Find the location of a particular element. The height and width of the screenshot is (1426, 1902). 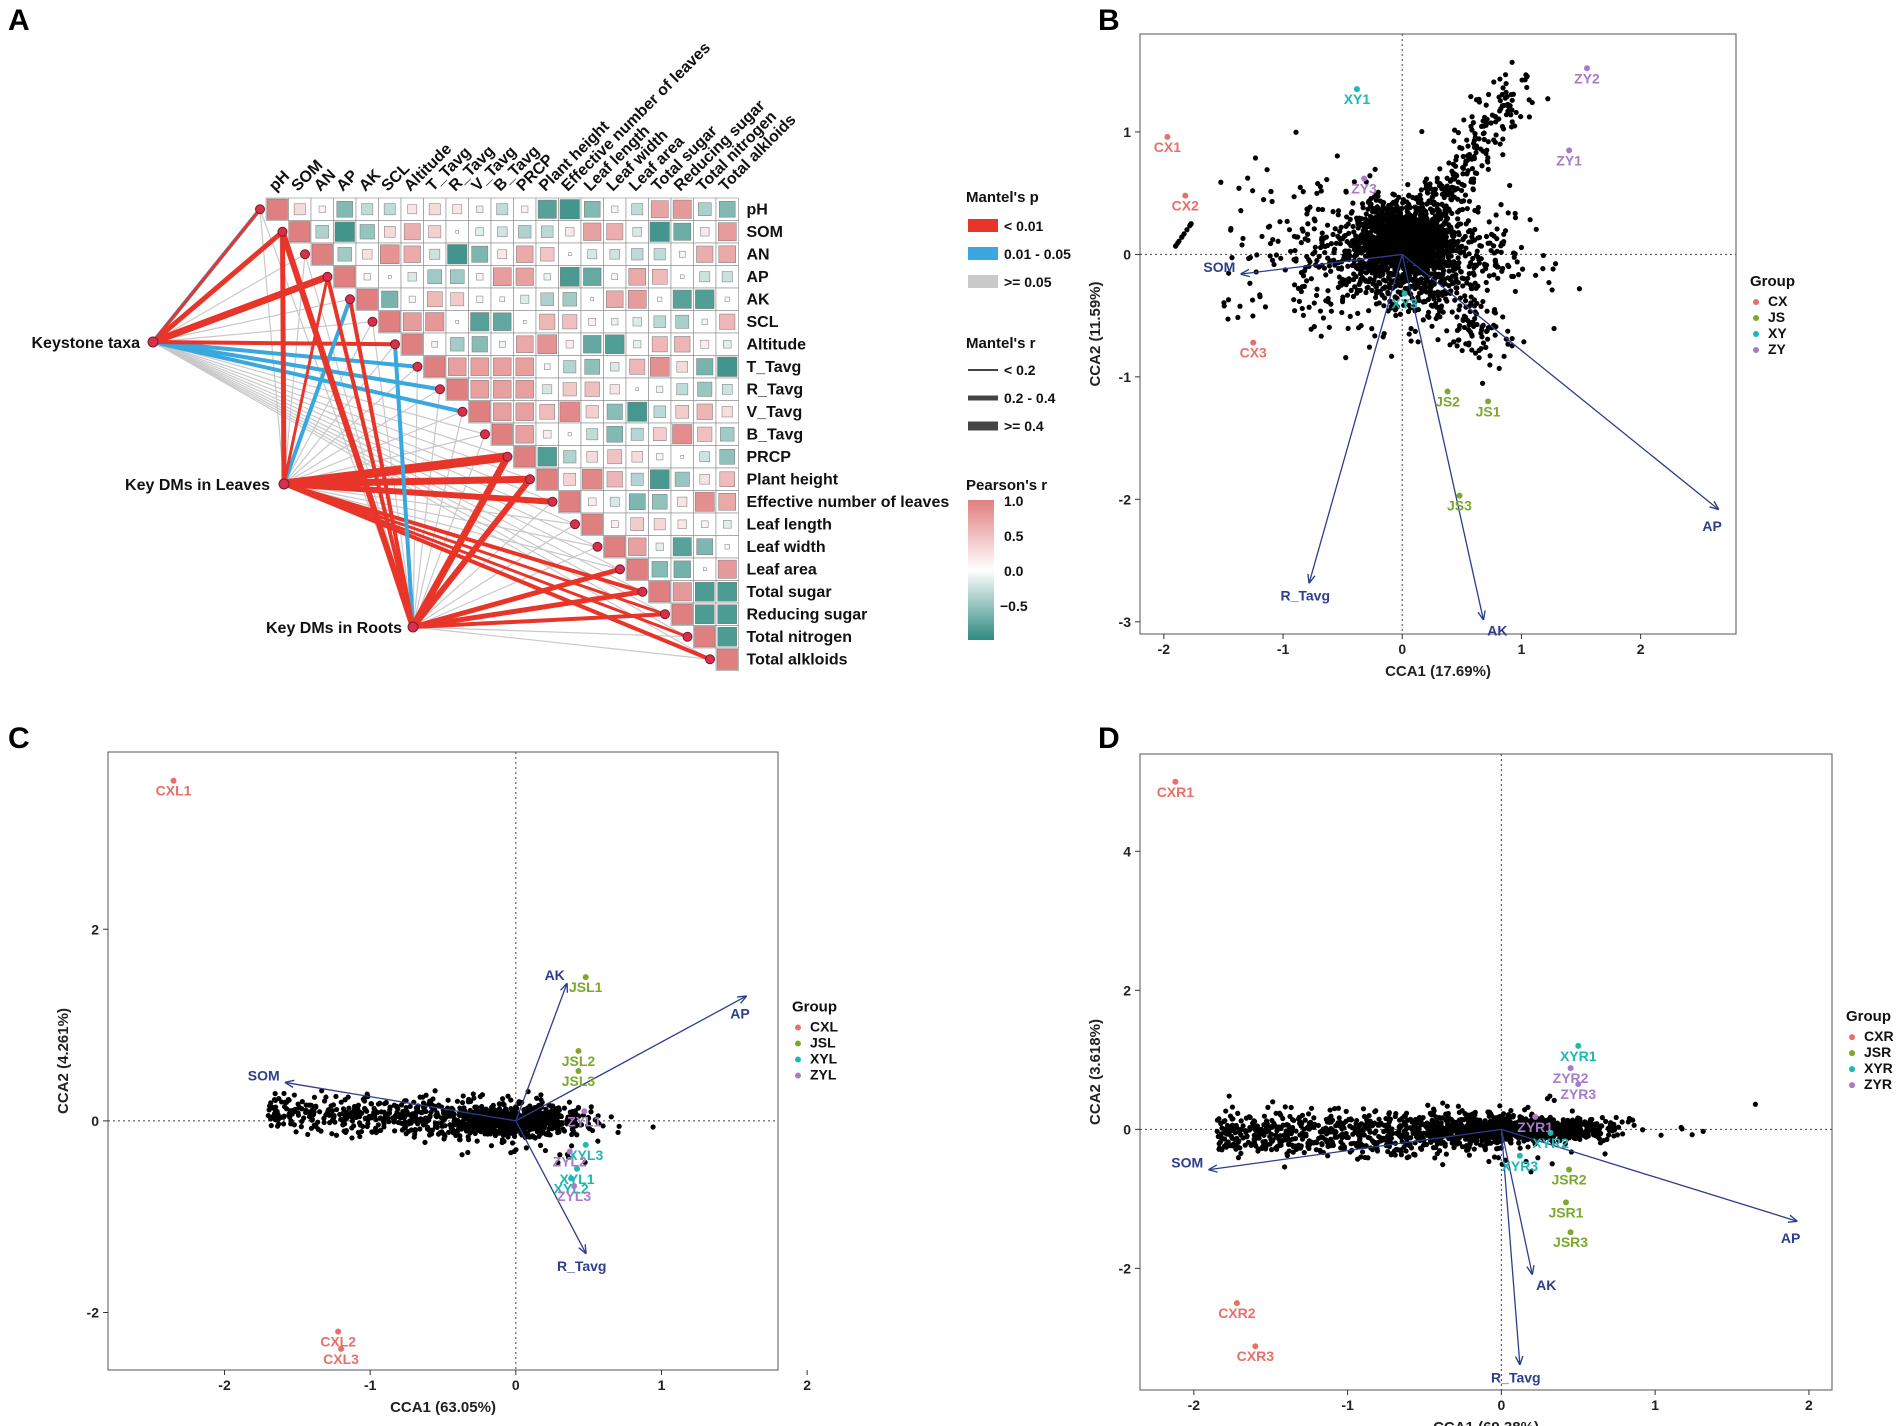

env-vector-label: R_Tavg is located at coordinates (582, 1266).